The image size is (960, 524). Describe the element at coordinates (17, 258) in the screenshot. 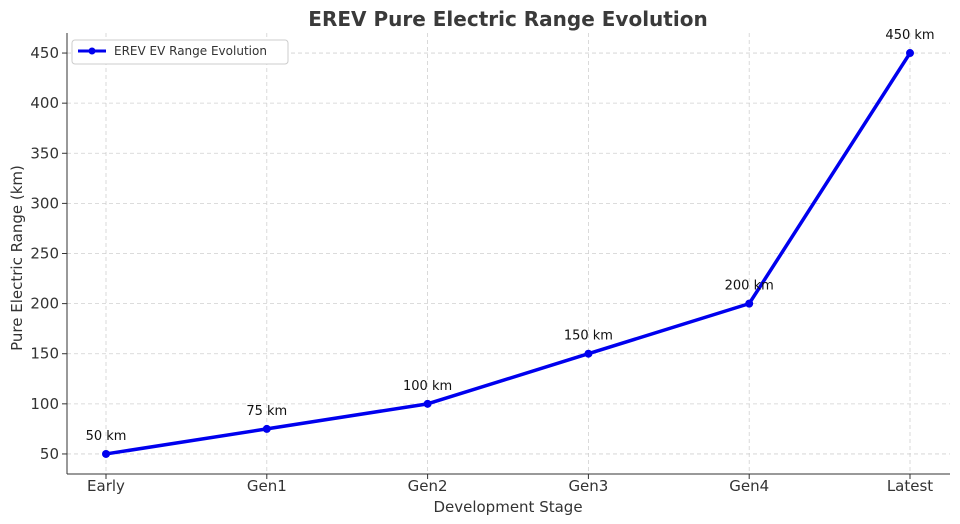

I see `y-axis-label: Pure Electric Range (km)` at that location.